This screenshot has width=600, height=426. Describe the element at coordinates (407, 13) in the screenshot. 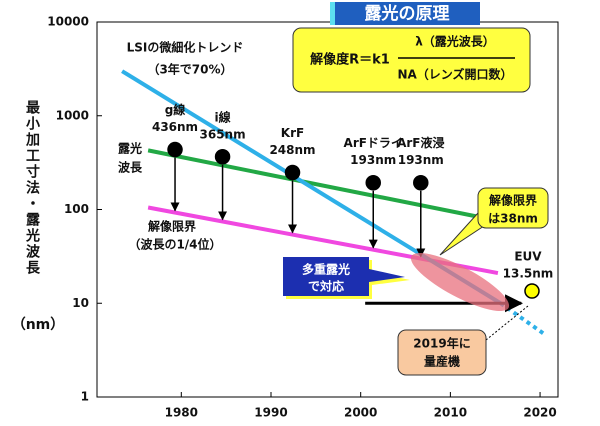

I see `chart-title: 露光の原理` at that location.